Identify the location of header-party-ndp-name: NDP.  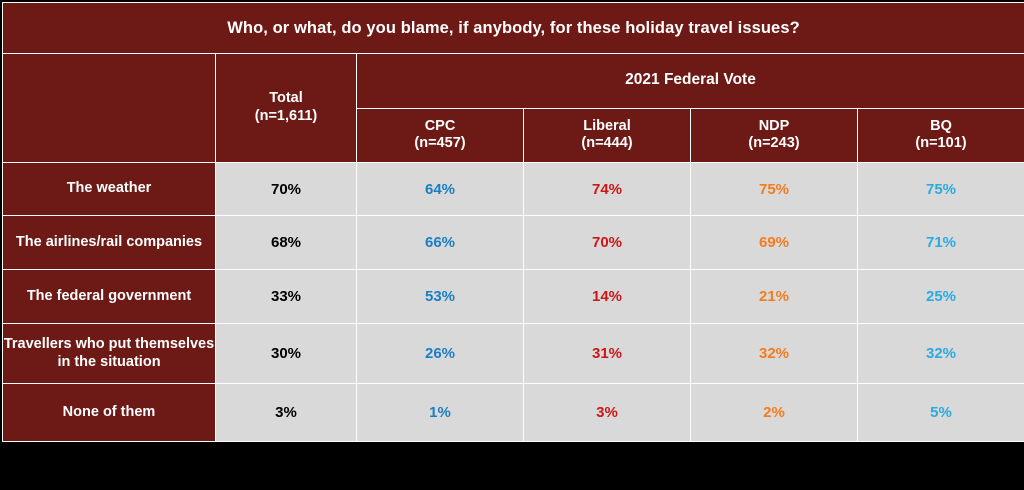
(774, 125).